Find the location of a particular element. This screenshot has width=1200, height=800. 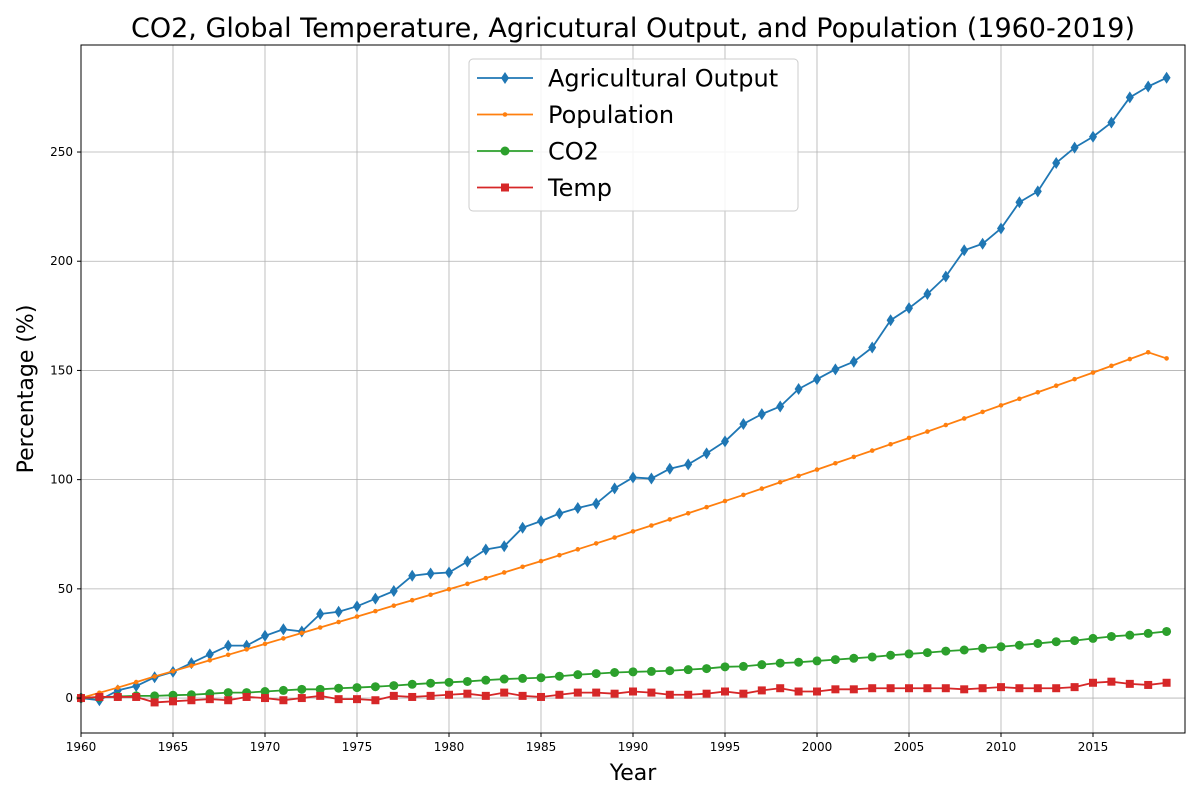

y-tick-label: 150 is located at coordinates (61, 370).